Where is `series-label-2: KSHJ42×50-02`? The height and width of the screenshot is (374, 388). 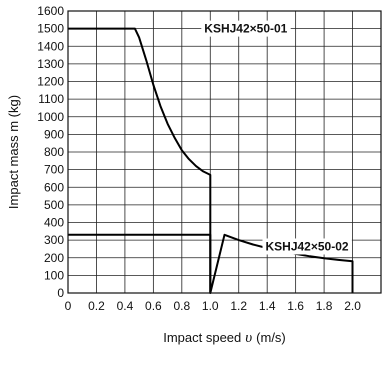
series-label-2: KSHJ42×50-02 is located at coordinates (307, 246).